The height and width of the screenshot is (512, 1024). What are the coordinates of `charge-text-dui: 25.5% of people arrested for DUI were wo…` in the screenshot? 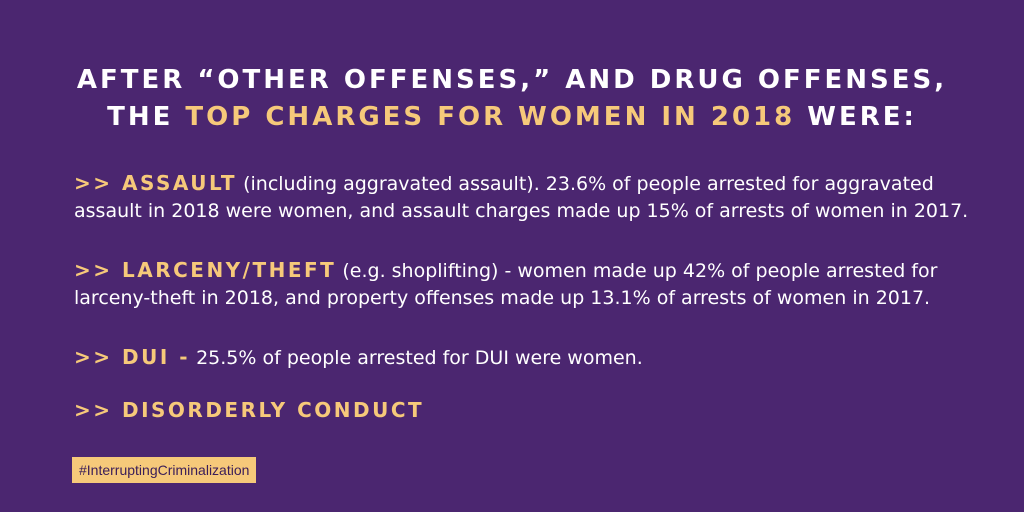 It's located at (419, 358).